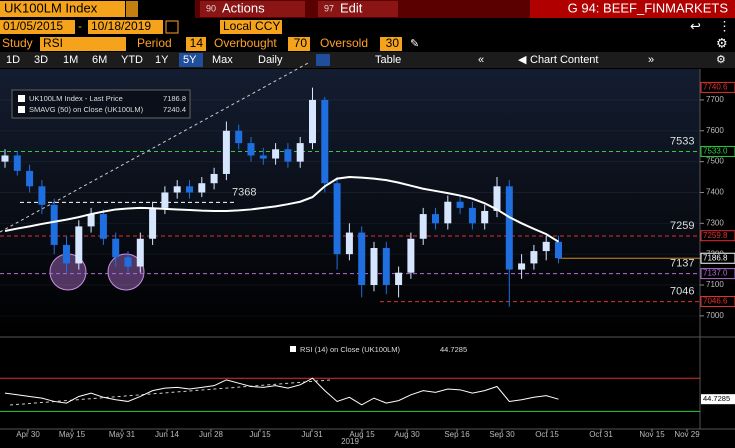  I want to click on currency-field, so click(251, 27).